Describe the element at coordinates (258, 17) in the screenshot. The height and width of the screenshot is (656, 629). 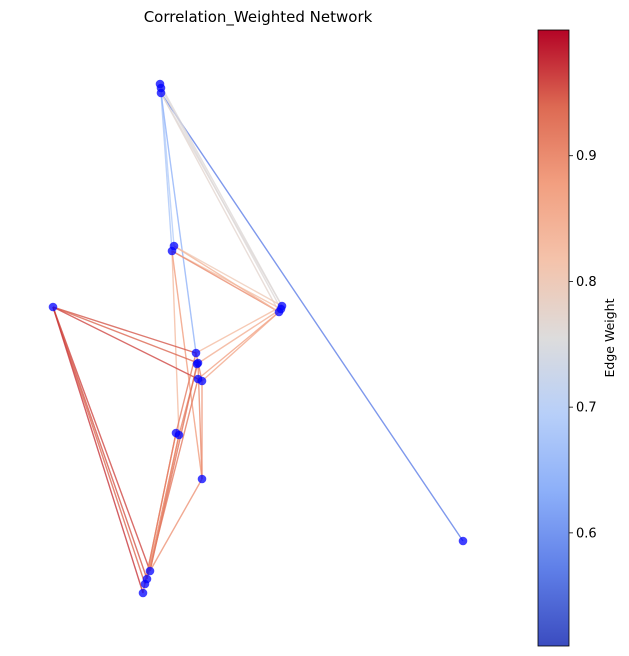
I see `chart-title: Correlation_Weighted Network` at that location.